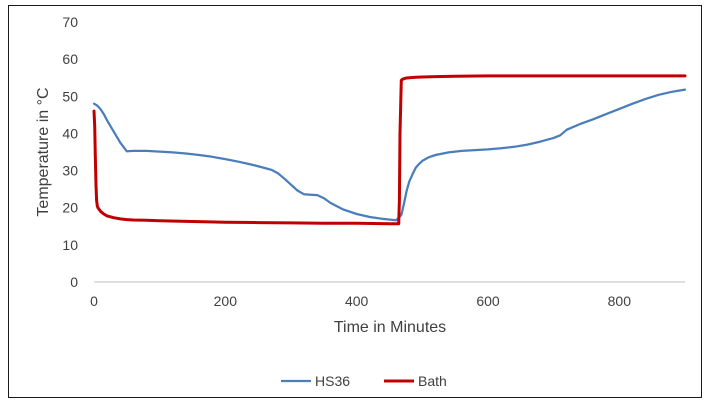 The image size is (712, 405). Describe the element at coordinates (70, 171) in the screenshot. I see `y-tick-label: 30` at that location.